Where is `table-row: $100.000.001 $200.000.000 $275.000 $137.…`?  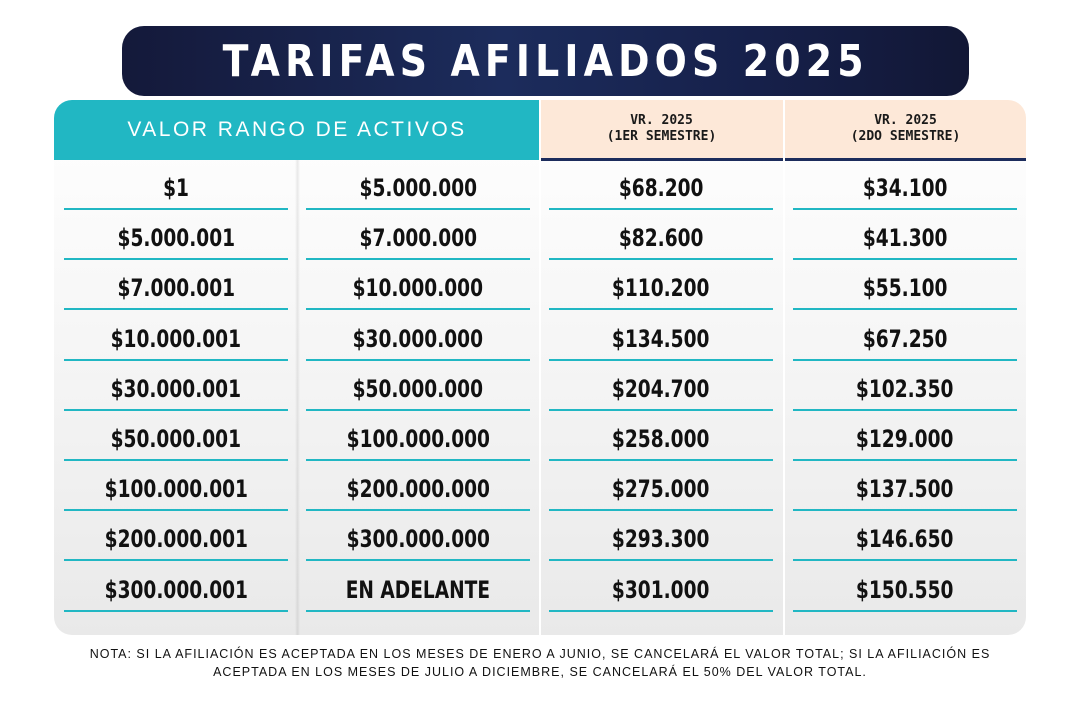 table-row: $100.000.001 $200.000.000 $275.000 $137.… is located at coordinates (540, 486).